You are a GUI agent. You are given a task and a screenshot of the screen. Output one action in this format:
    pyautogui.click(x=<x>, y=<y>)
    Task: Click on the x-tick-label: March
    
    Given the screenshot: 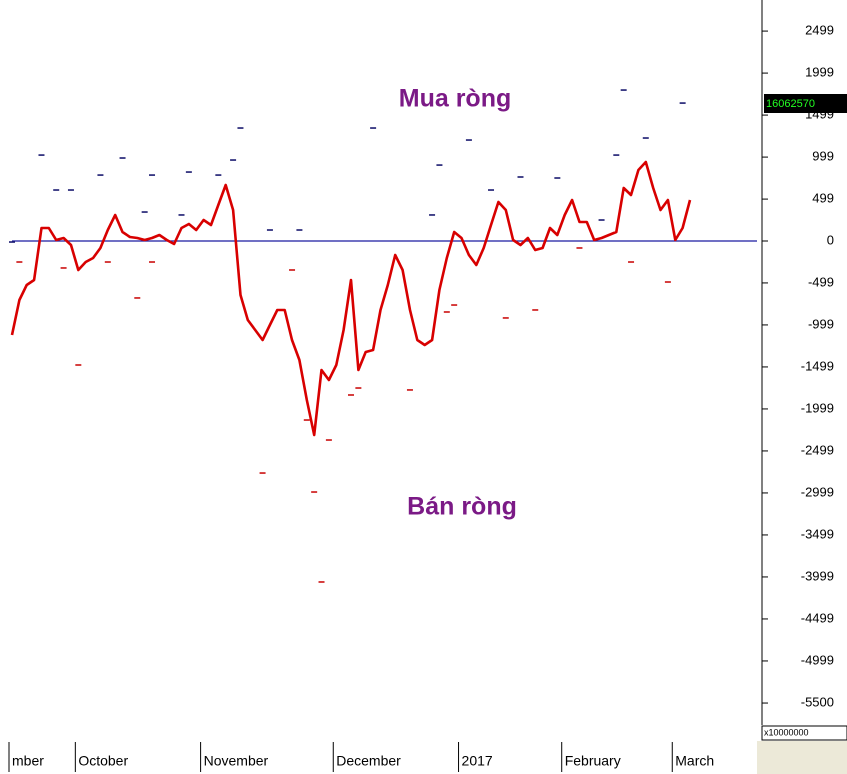 What is the action you would take?
    pyautogui.click(x=694, y=761)
    